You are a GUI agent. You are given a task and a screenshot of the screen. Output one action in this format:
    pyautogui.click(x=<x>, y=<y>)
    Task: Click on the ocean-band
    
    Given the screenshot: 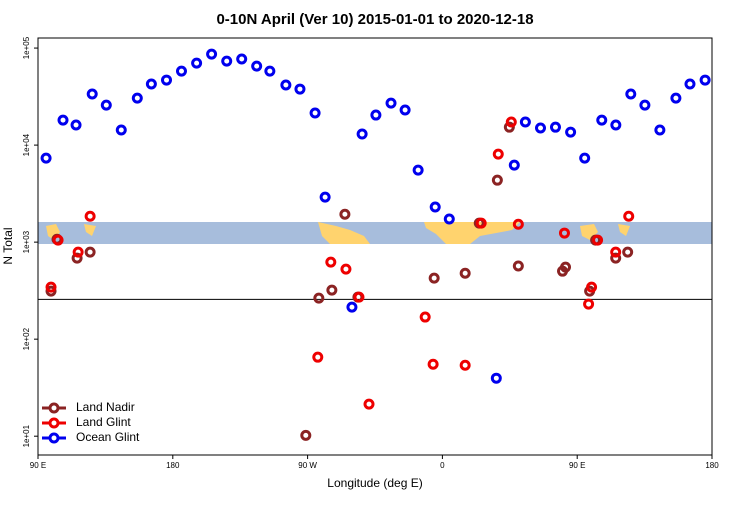 What is the action you would take?
    pyautogui.click(x=375, y=233)
    